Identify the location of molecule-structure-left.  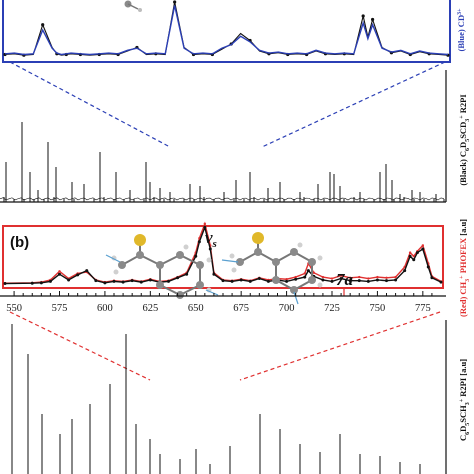
(162, 266).